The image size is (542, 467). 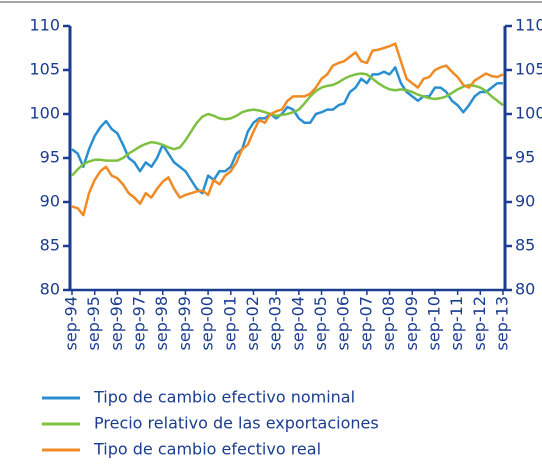 What do you see at coordinates (50, 245) in the screenshot?
I see `y-tick-label: 85` at bounding box center [50, 245].